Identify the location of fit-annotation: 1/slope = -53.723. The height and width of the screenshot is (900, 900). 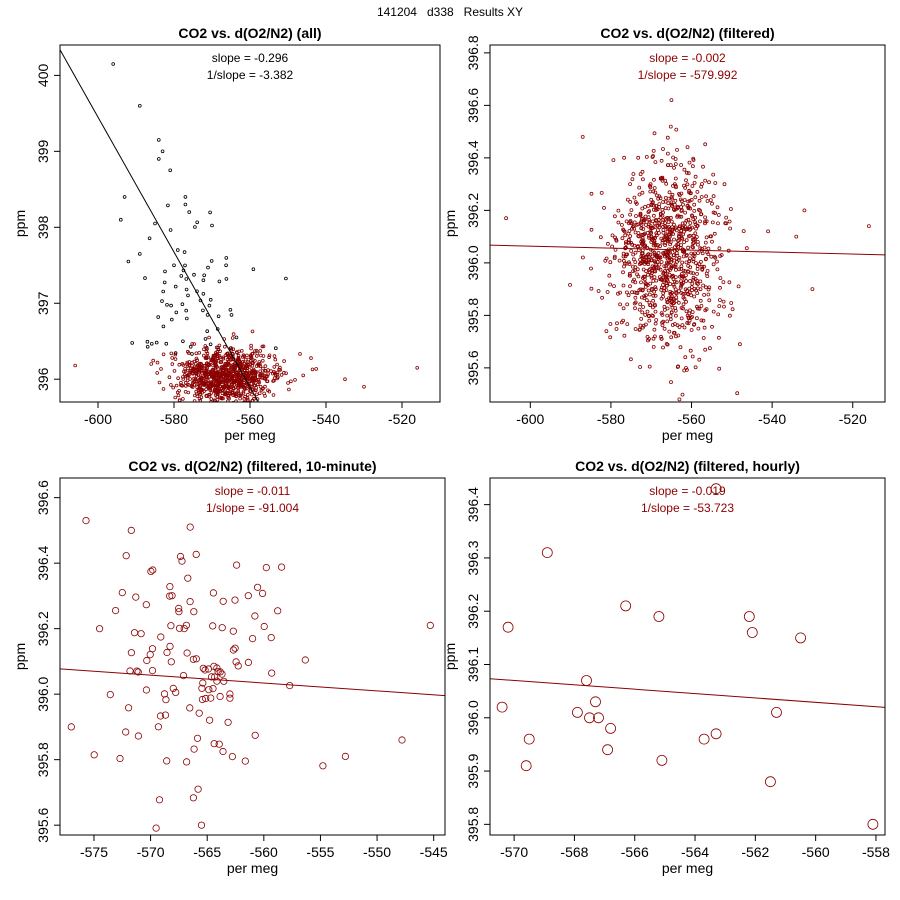
(687, 508).